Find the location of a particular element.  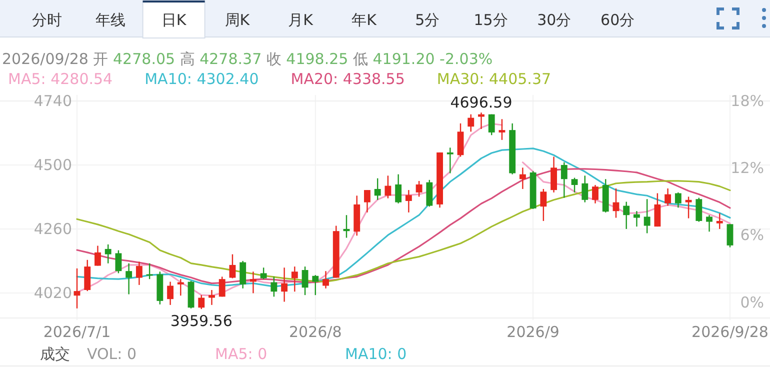

x-tick-label: 2026/8 is located at coordinates (315, 332).